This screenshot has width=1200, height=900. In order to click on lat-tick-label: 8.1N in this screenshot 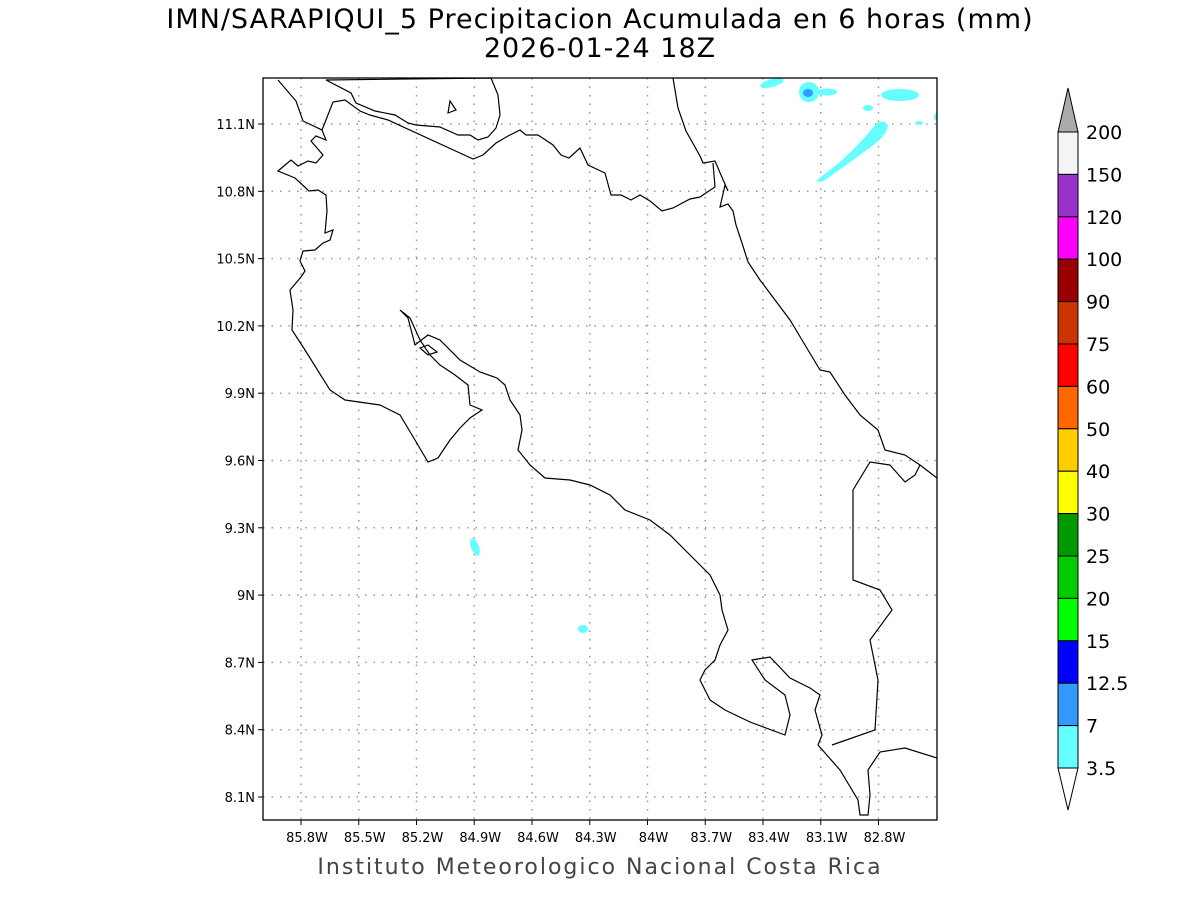, I will do `click(240, 798)`.